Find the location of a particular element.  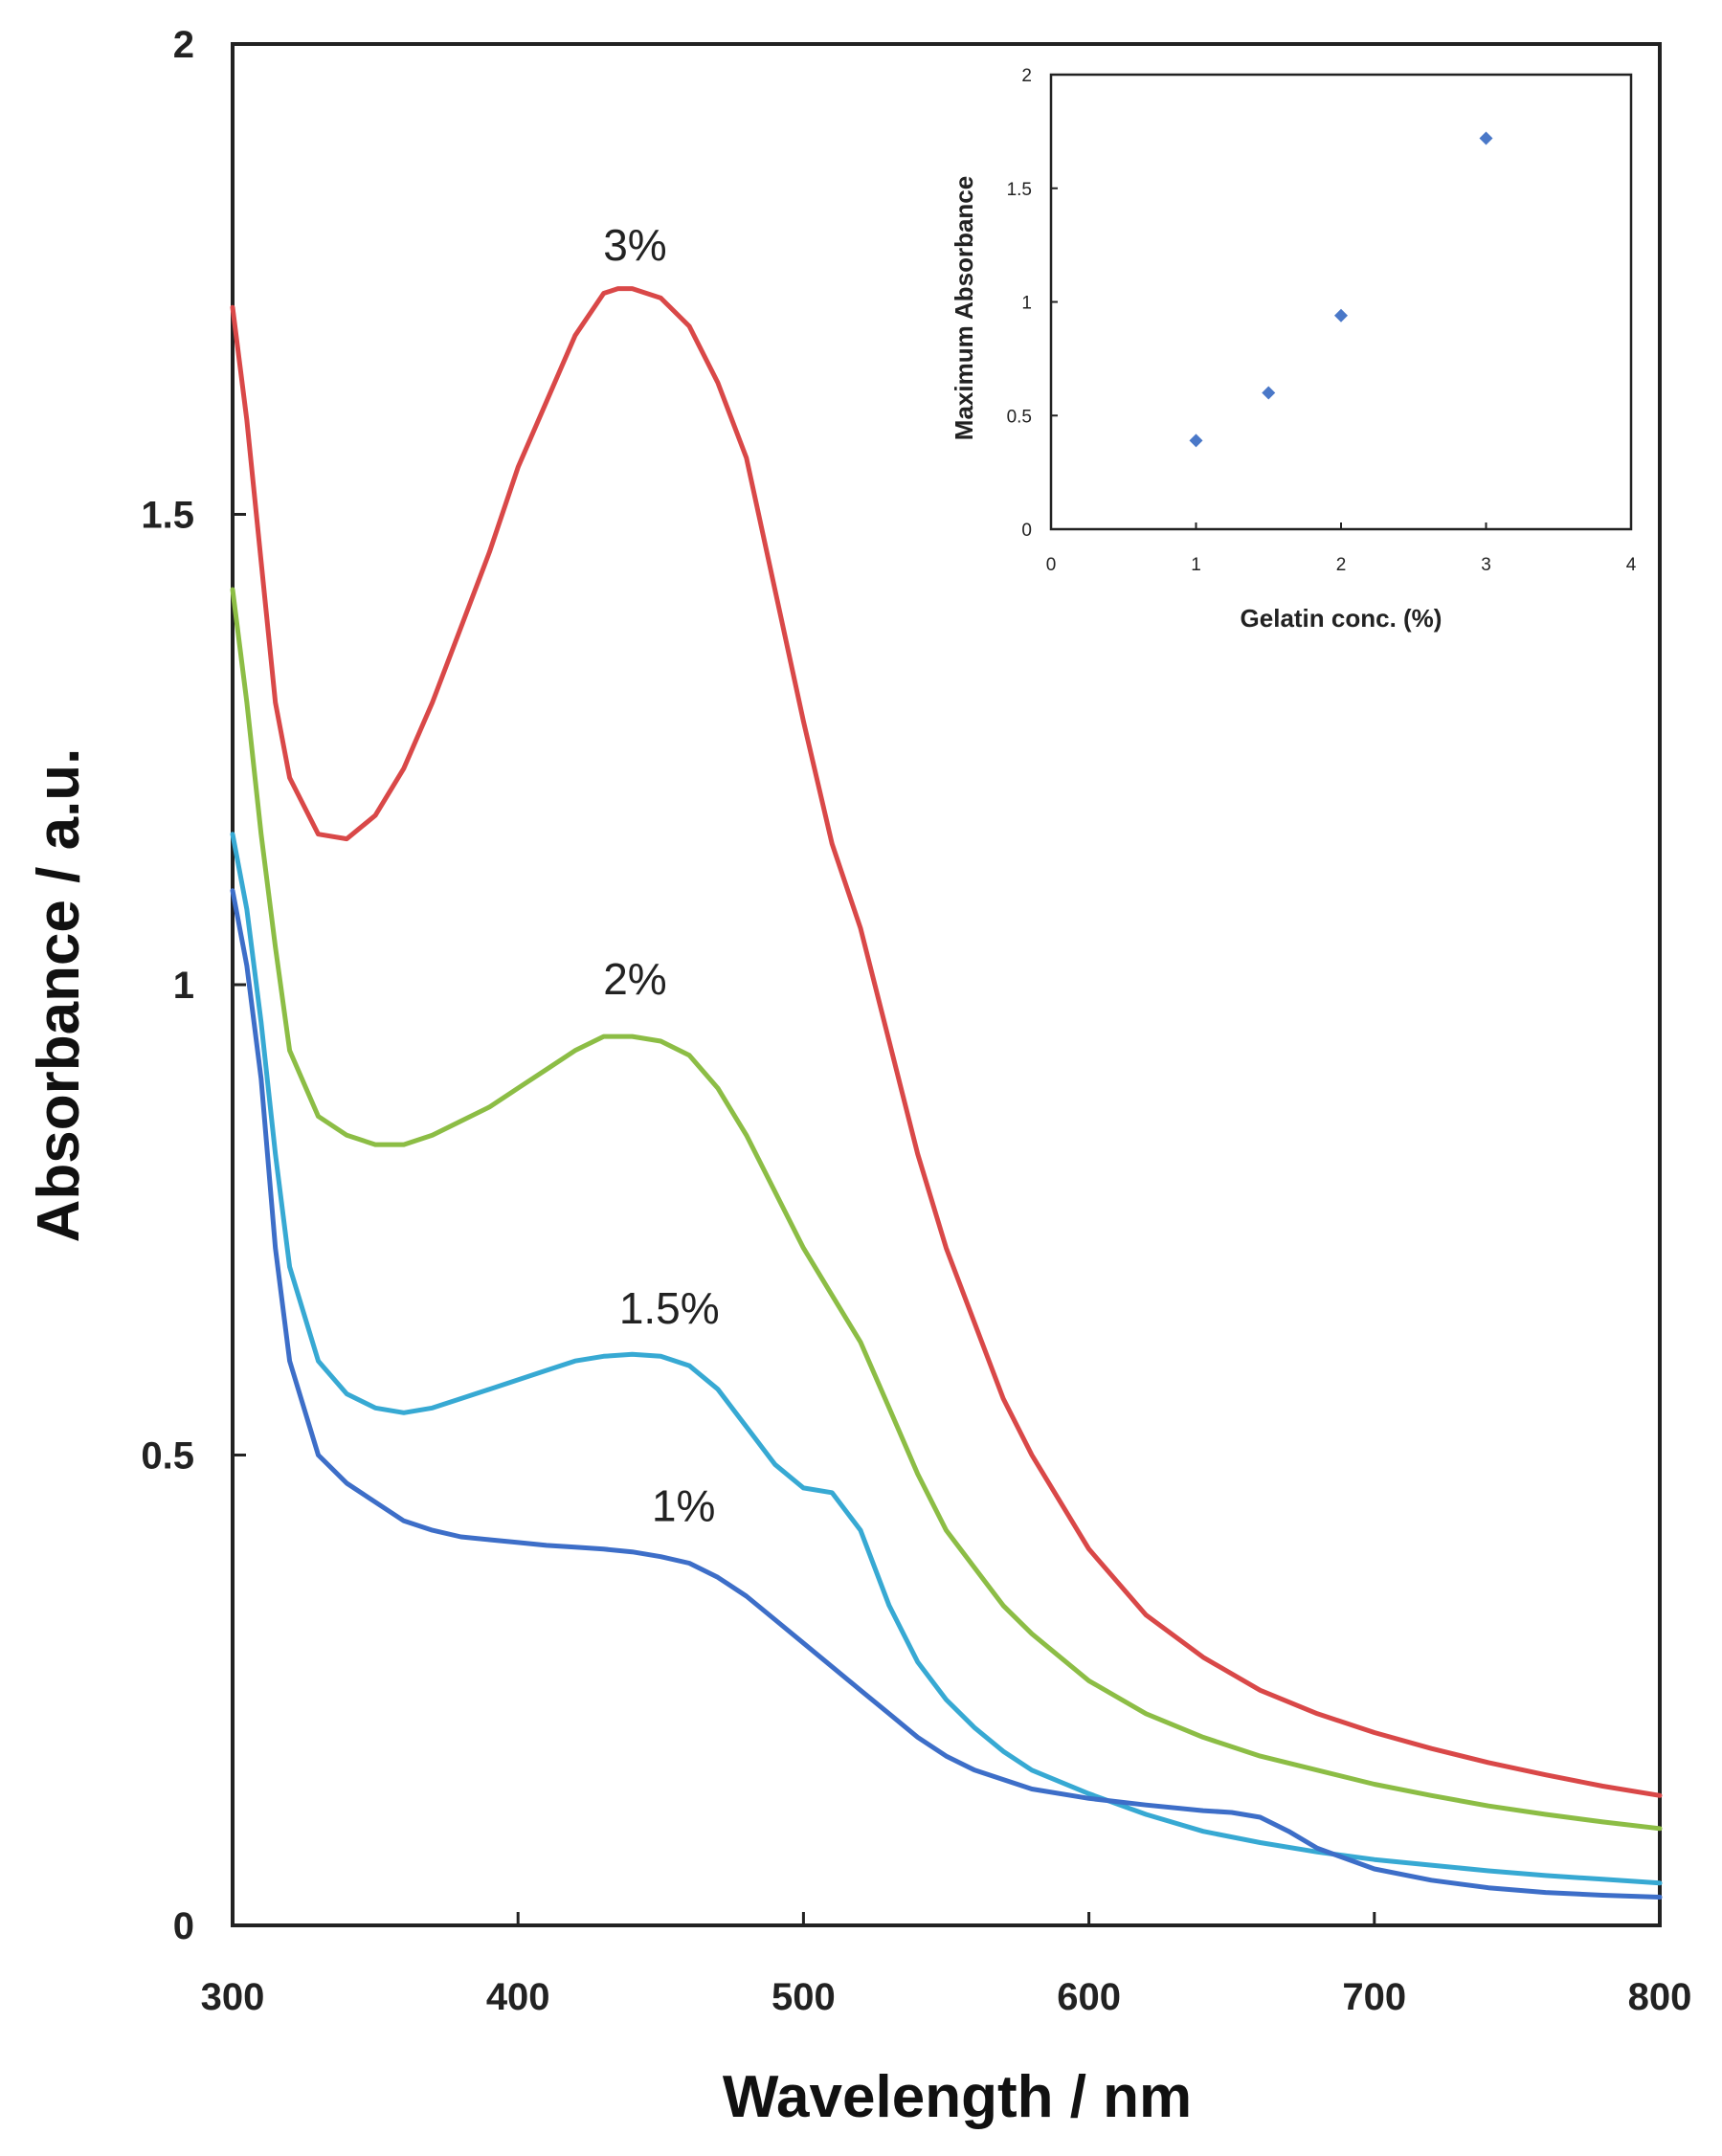

inset-y-tick-label: 2 is located at coordinates (1026, 76).